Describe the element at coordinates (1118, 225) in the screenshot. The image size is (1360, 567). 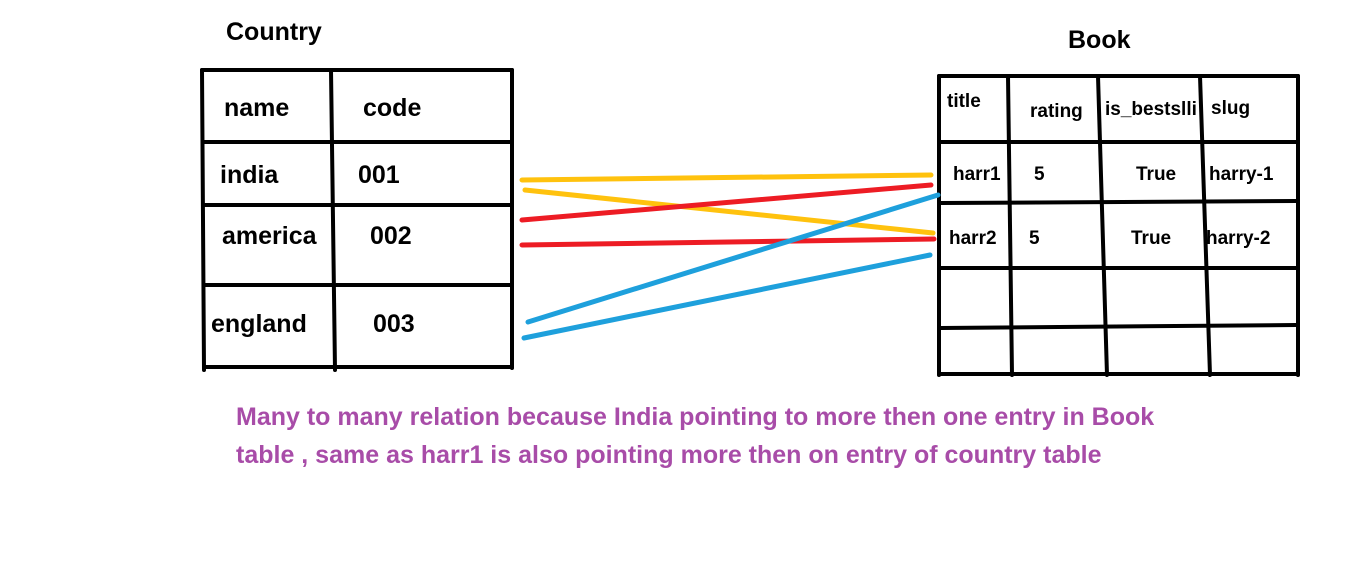
I see `book-table-grid` at that location.